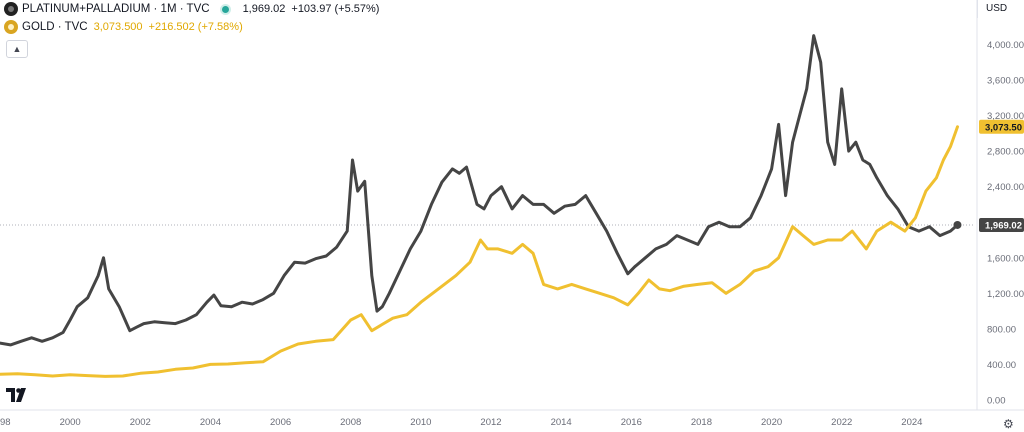  I want to click on x-tick-label: 2008, so click(350, 422).